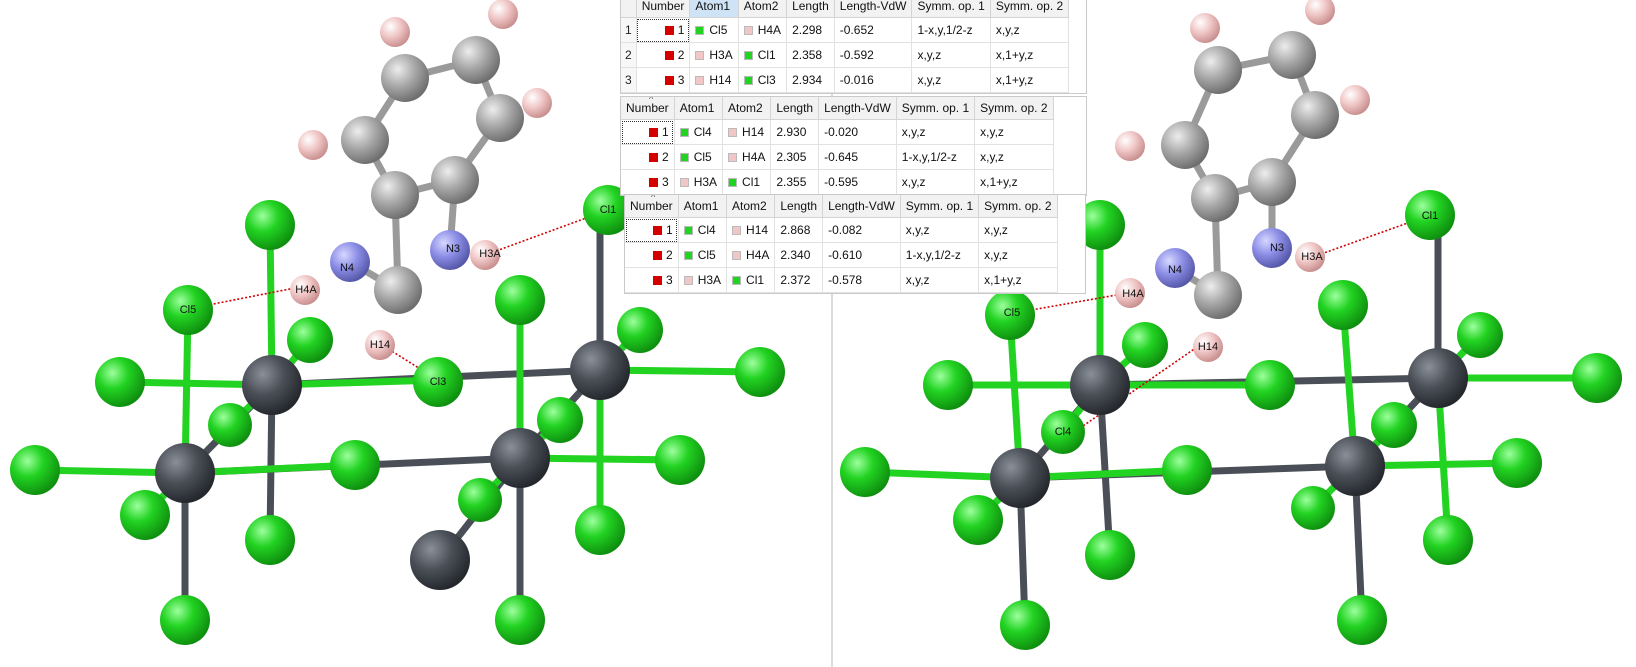 This screenshot has width=1636, height=667. What do you see at coordinates (714, 80) in the screenshot?
I see `atom1-cell: H14` at bounding box center [714, 80].